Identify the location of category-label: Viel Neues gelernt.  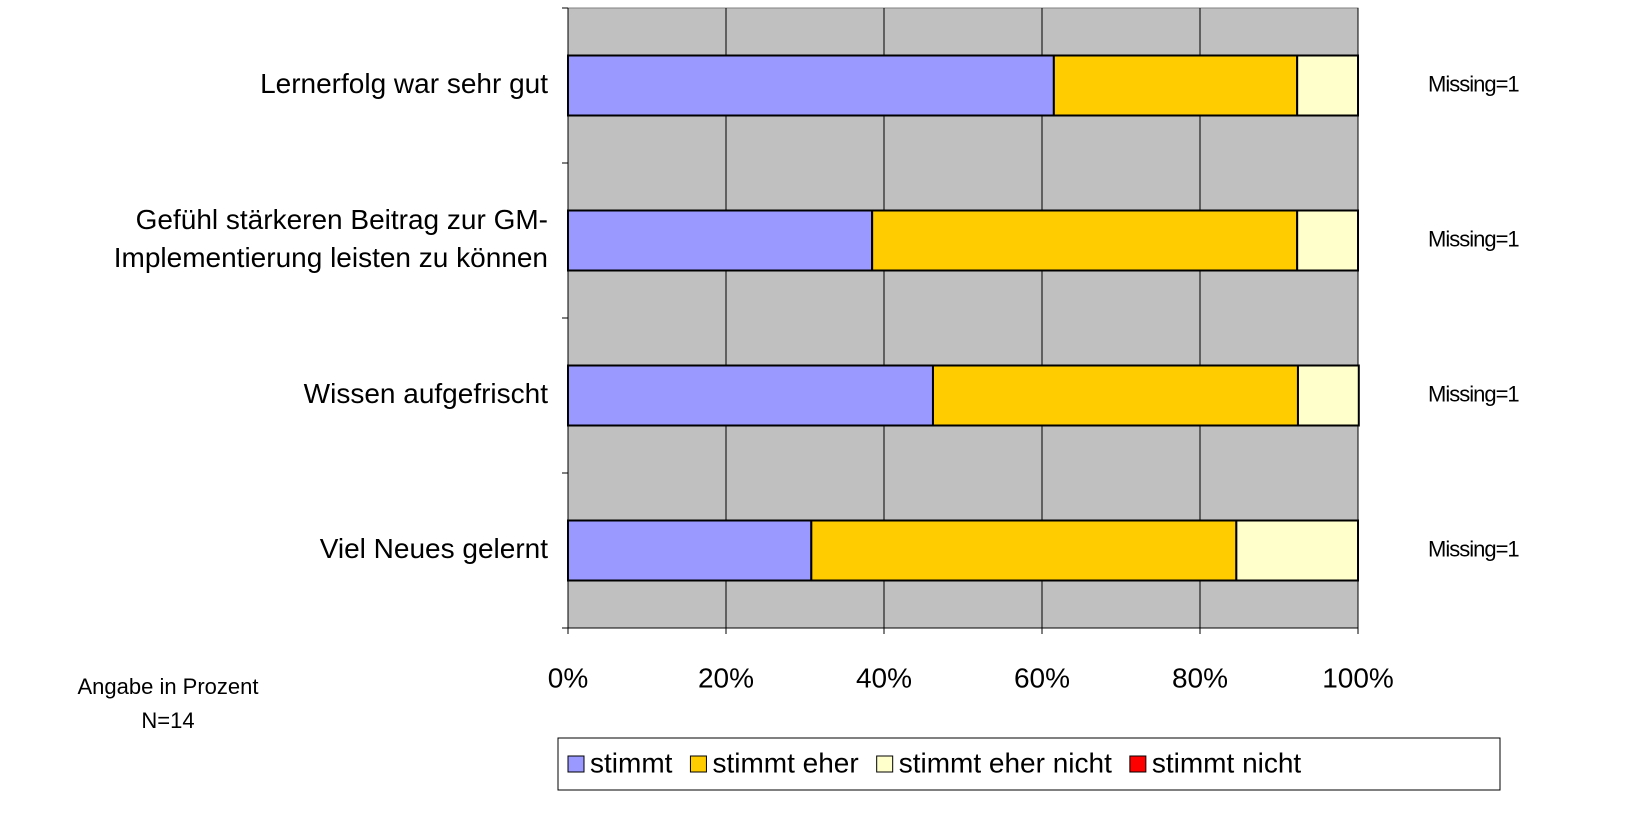
(434, 548).